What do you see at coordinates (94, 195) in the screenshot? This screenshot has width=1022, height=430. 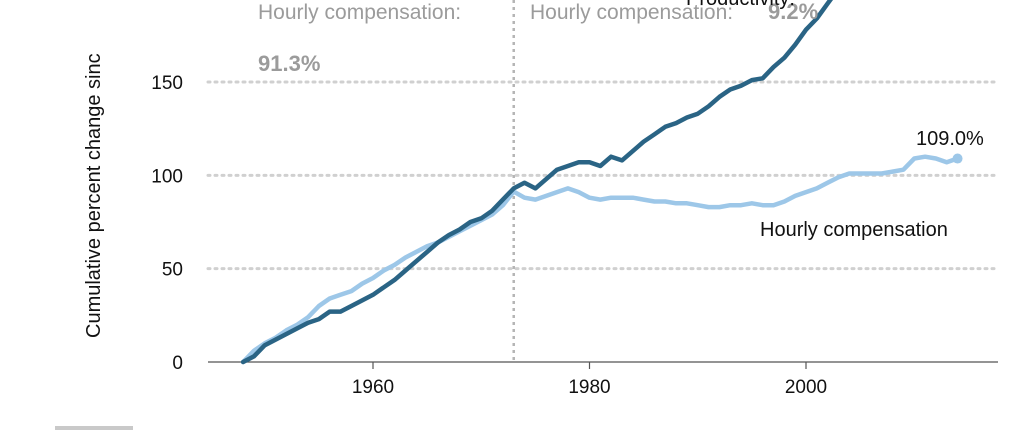 I see `y-axis-title: Cumulative percent change sinc` at bounding box center [94, 195].